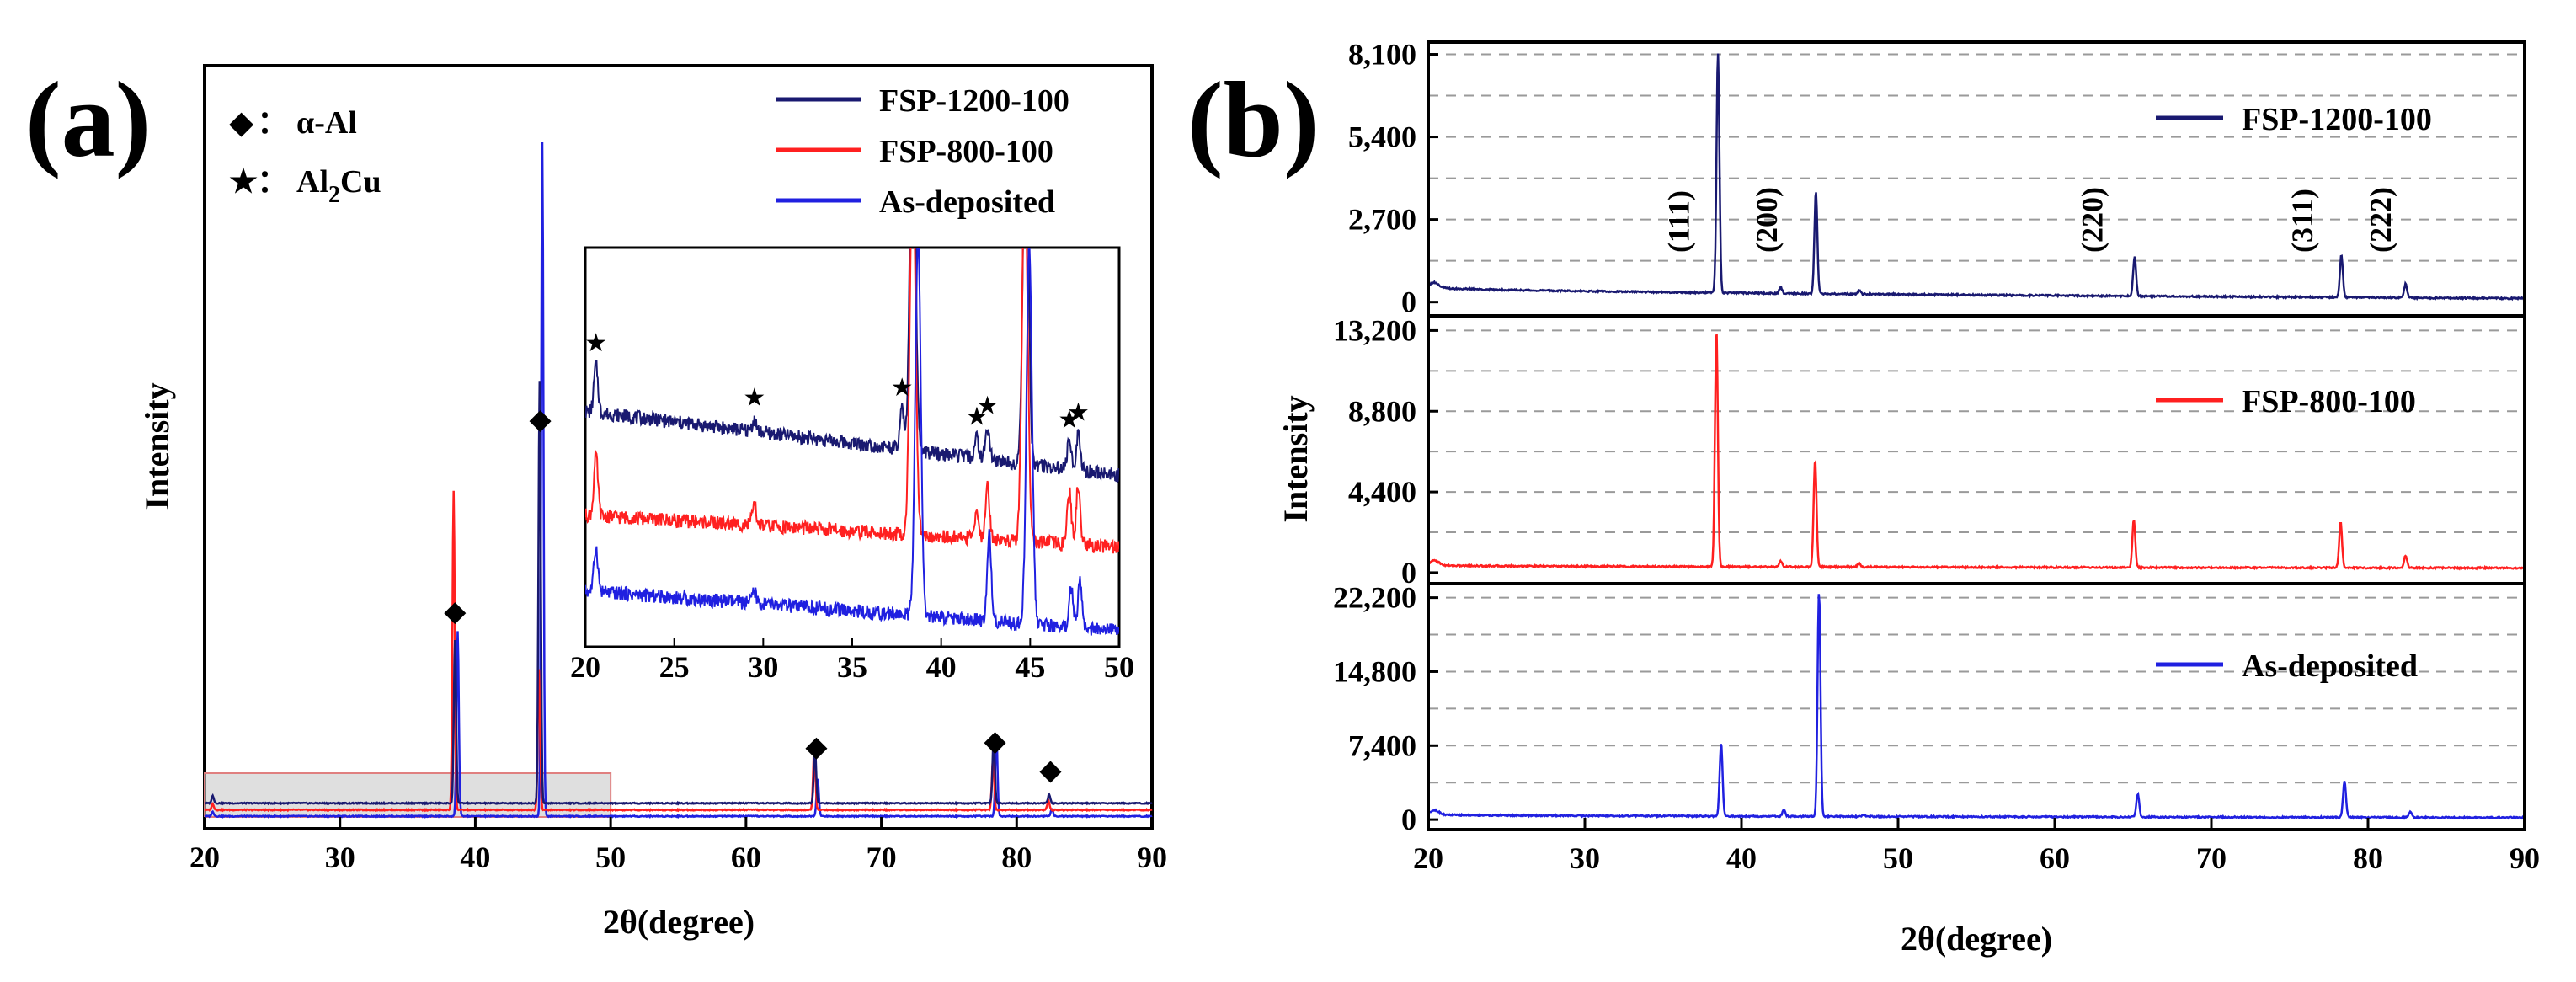 The image size is (2576, 982). What do you see at coordinates (1296, 459) in the screenshot?
I see `panel-b-y-axis-title: Intensity` at bounding box center [1296, 459].